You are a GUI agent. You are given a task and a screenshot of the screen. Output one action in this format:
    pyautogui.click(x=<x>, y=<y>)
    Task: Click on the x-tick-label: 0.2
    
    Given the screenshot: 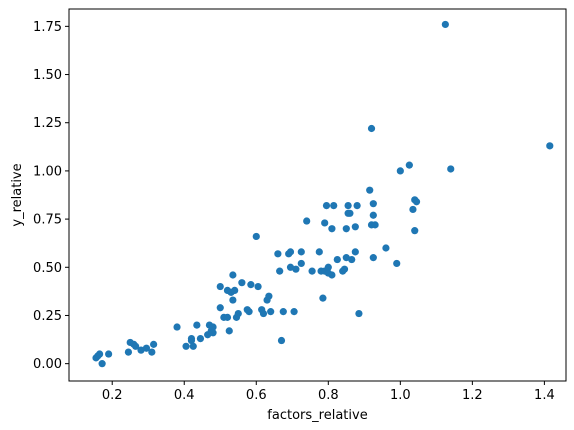 What is the action you would take?
    pyautogui.click(x=112, y=395)
    